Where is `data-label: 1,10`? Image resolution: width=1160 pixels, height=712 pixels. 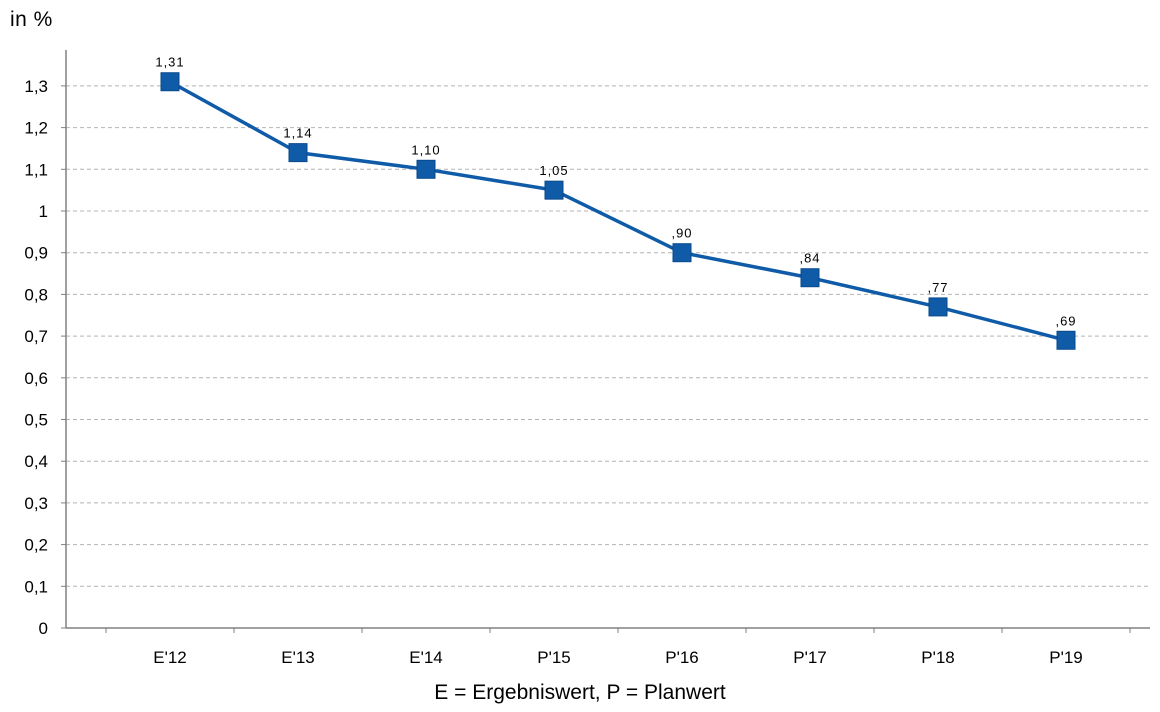
data-label: 1,10 is located at coordinates (425, 149).